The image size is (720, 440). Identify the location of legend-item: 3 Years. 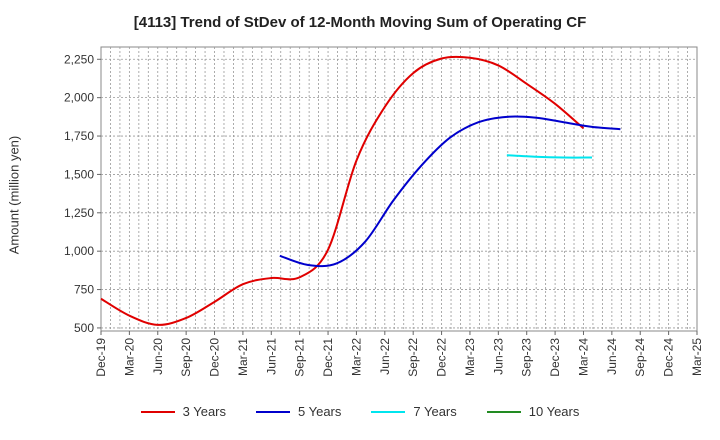
(183, 411).